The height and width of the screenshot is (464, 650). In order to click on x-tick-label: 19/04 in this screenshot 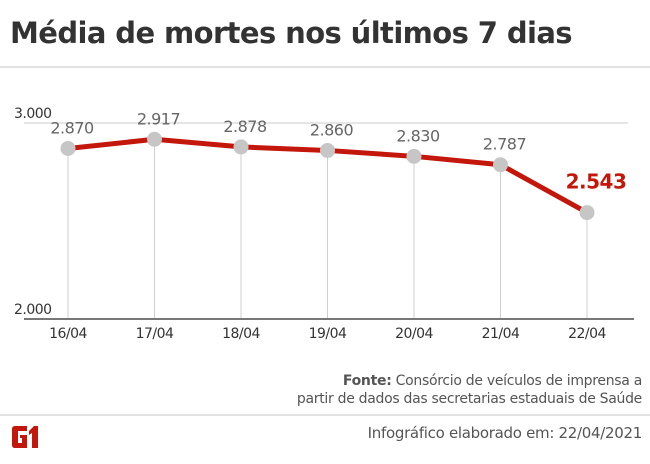, I will do `click(328, 334)`.